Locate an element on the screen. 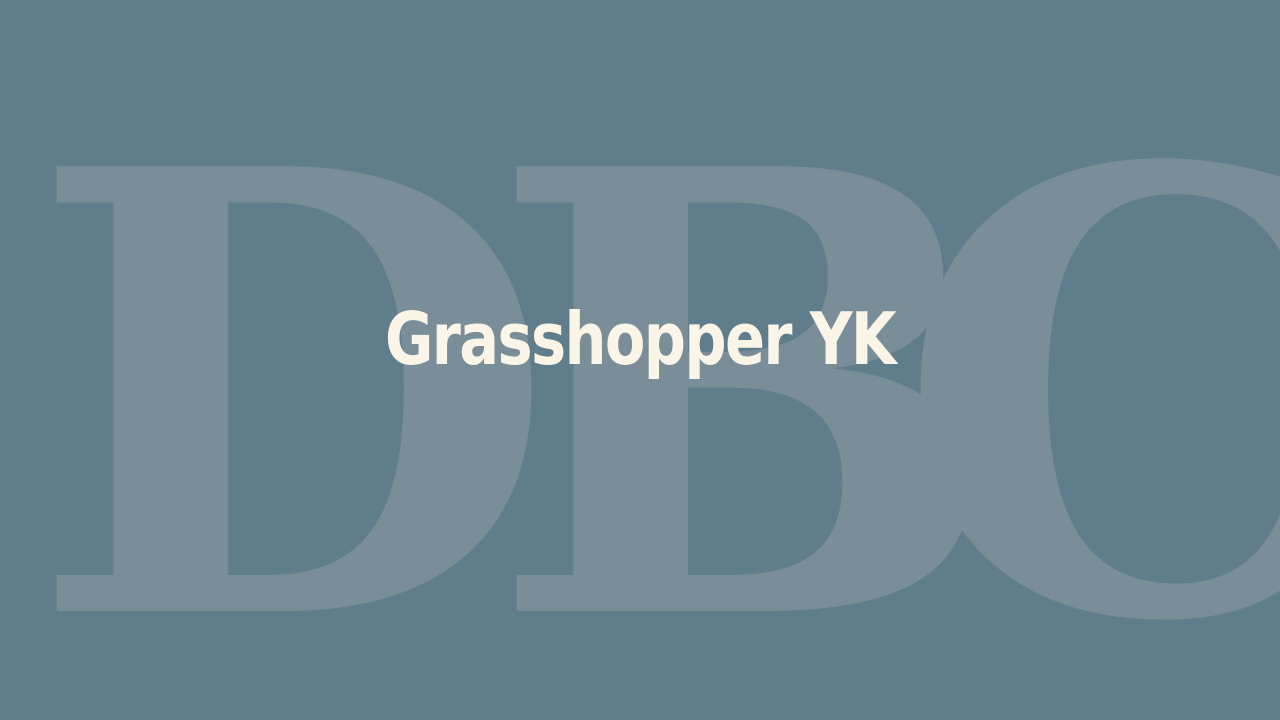  font-name-title: Grasshopper YK is located at coordinates (640, 339).